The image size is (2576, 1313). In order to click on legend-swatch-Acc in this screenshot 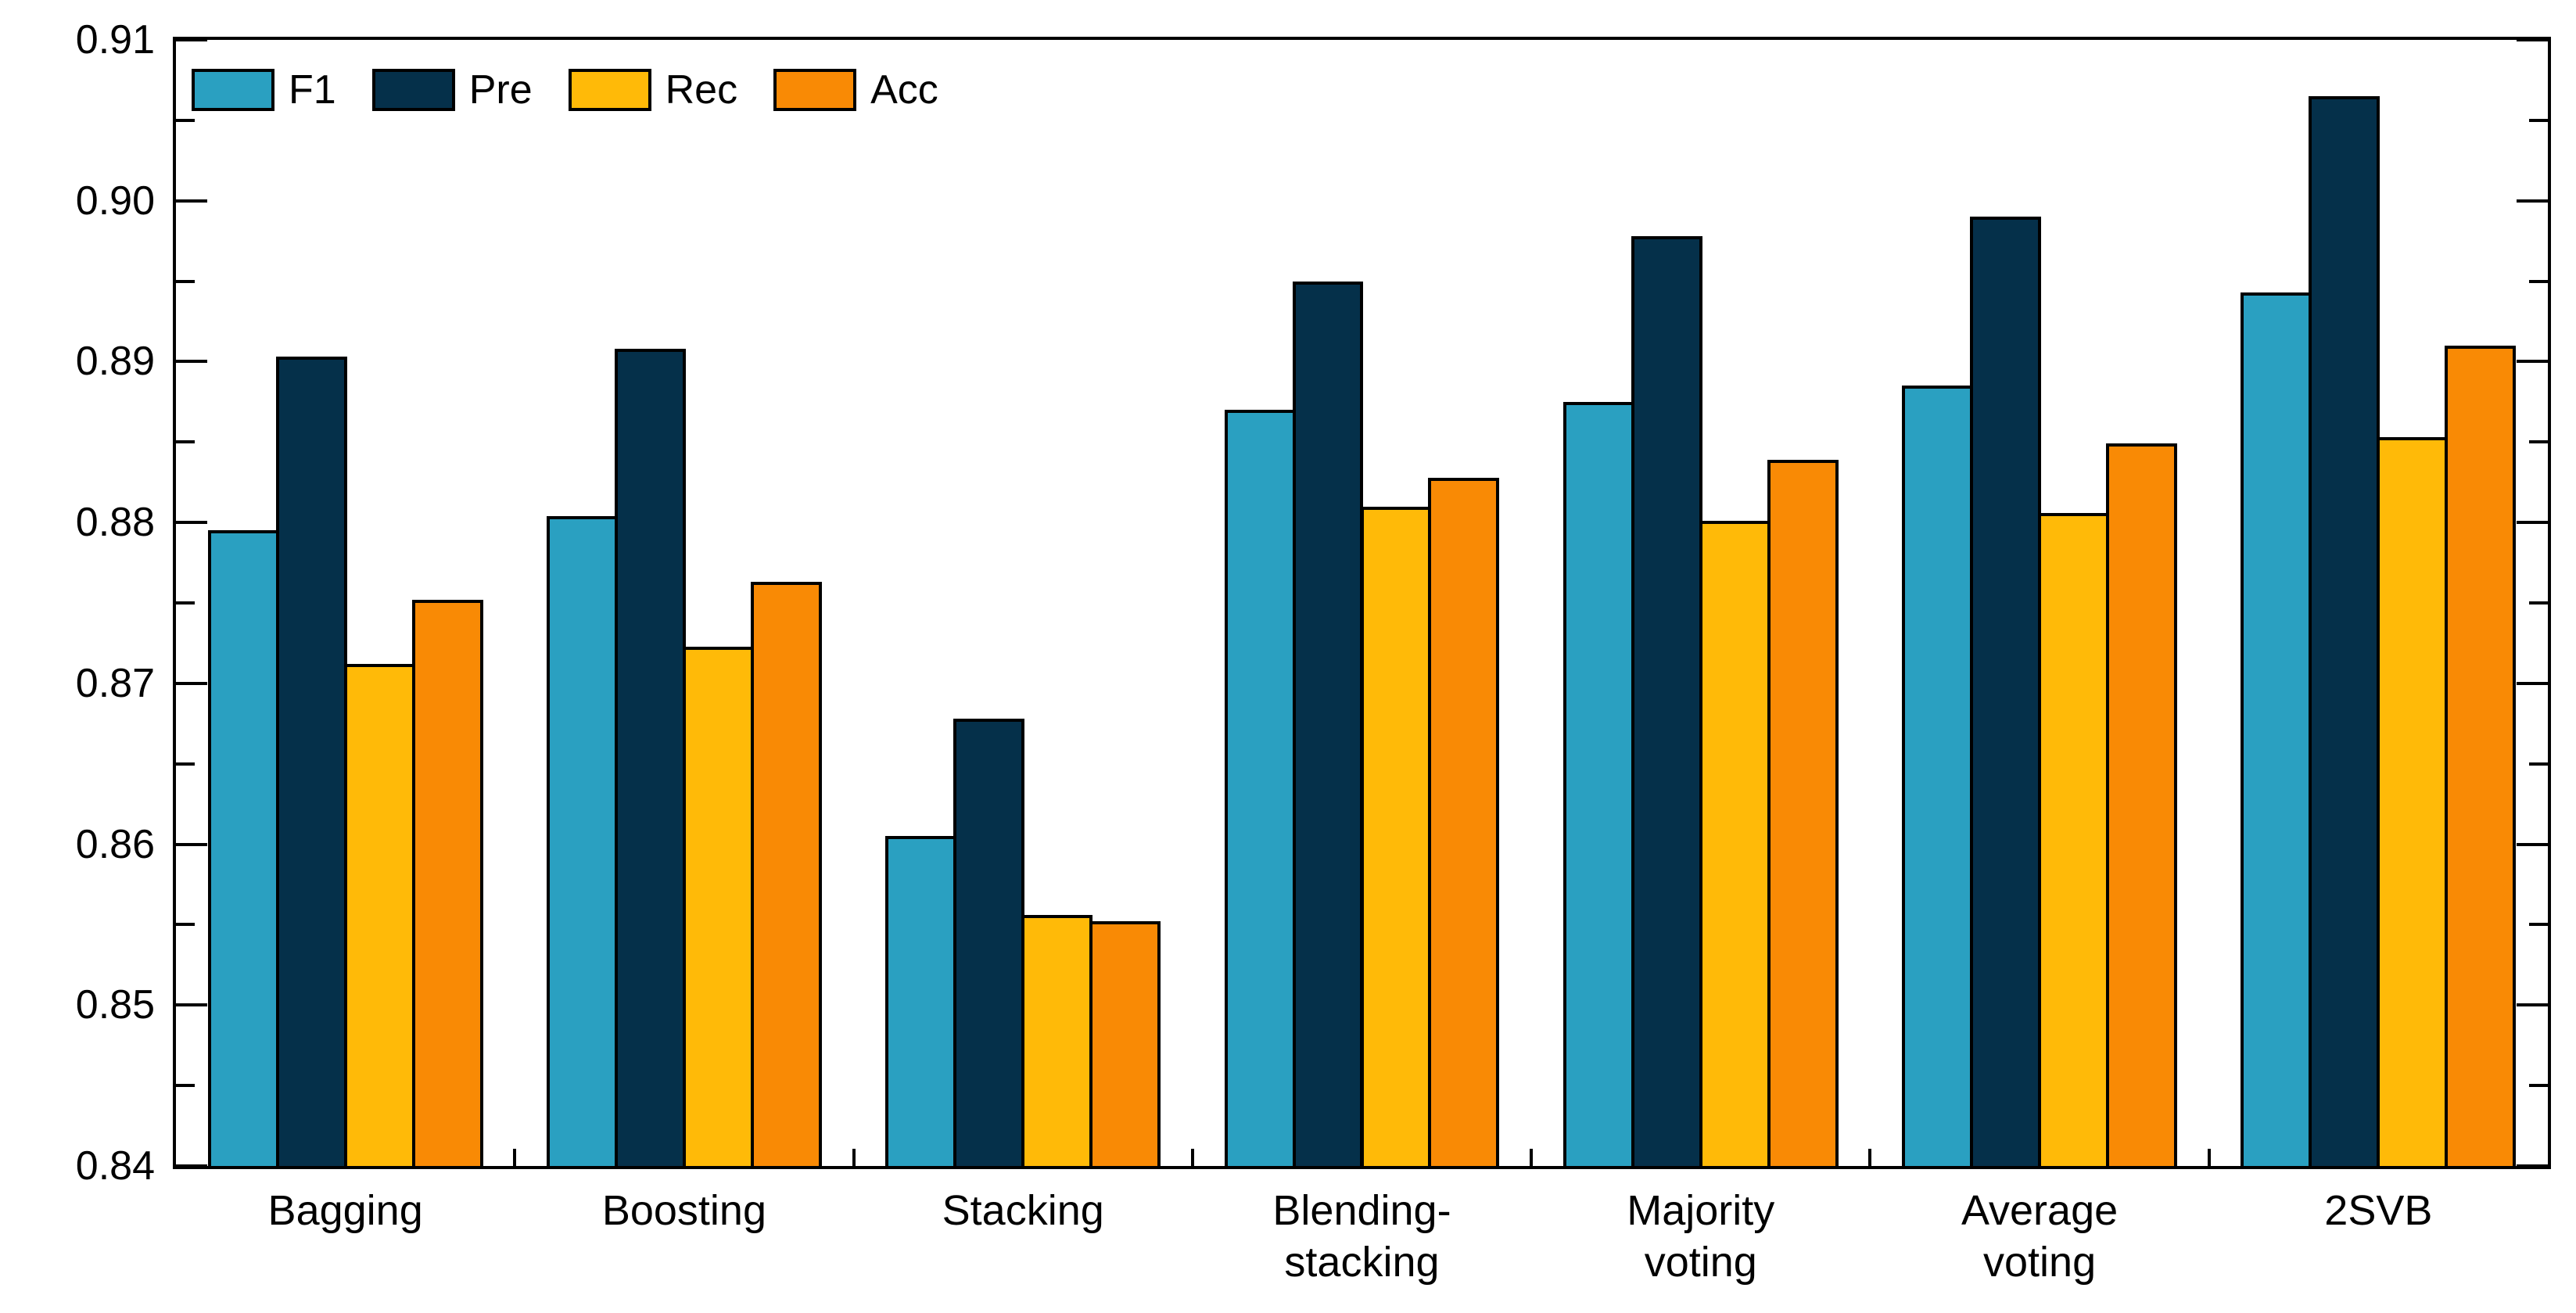, I will do `click(815, 90)`.